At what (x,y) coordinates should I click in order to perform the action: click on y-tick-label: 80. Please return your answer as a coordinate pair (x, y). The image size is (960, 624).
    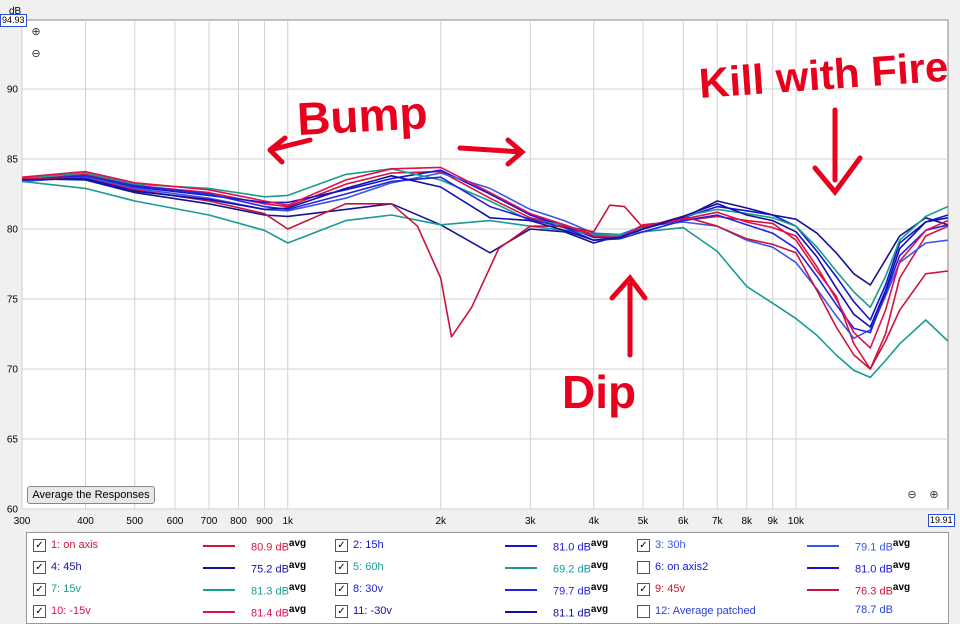
    Looking at the image, I should click on (13, 230).